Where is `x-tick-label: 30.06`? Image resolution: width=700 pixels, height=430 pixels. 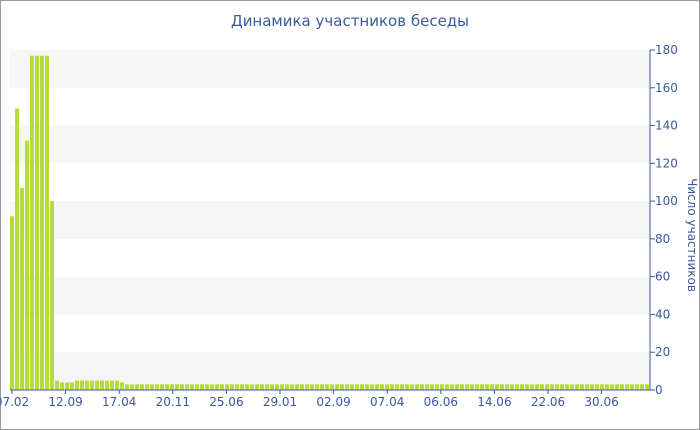
x-tick-label: 30.06 is located at coordinates (601, 402).